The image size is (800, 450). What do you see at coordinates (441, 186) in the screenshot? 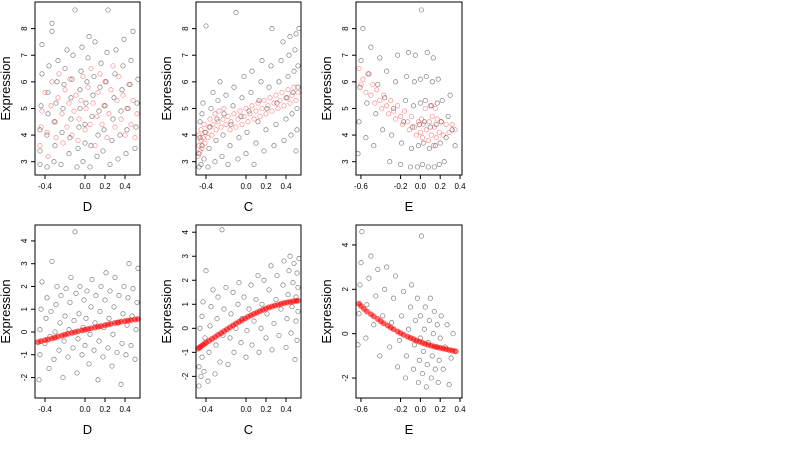
I see `x-tick-label: 0.2` at bounding box center [441, 186].